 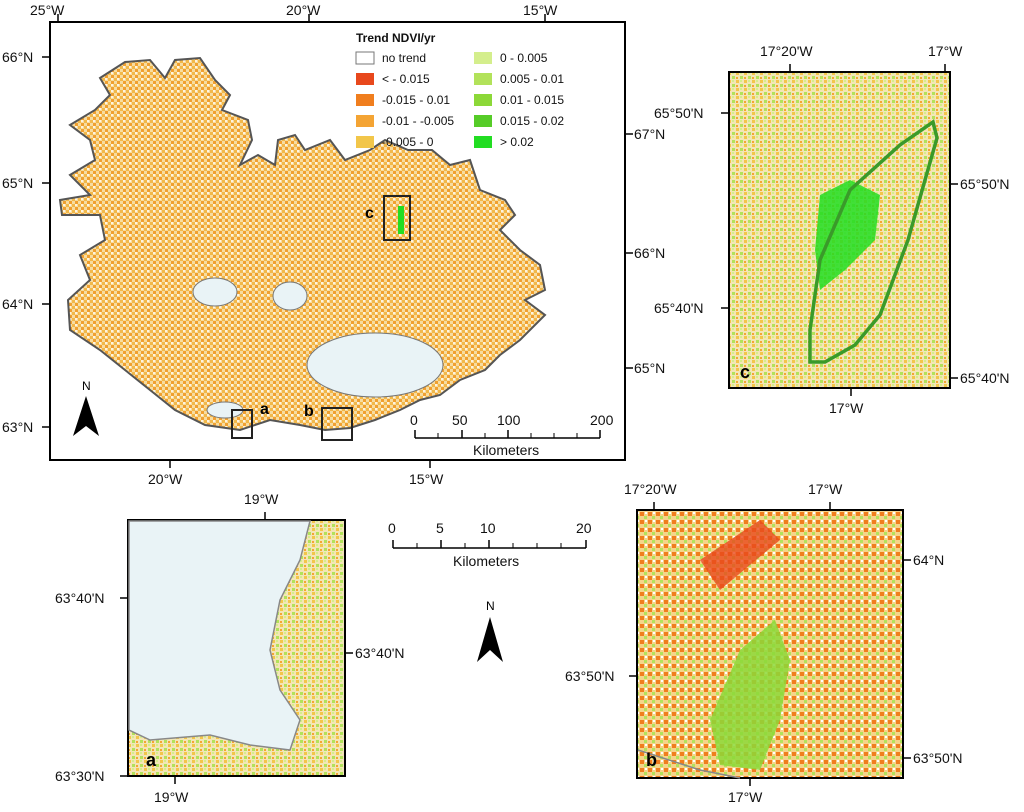 I want to click on panel-a-left-lat-0: 63°40'N, so click(x=80, y=598).